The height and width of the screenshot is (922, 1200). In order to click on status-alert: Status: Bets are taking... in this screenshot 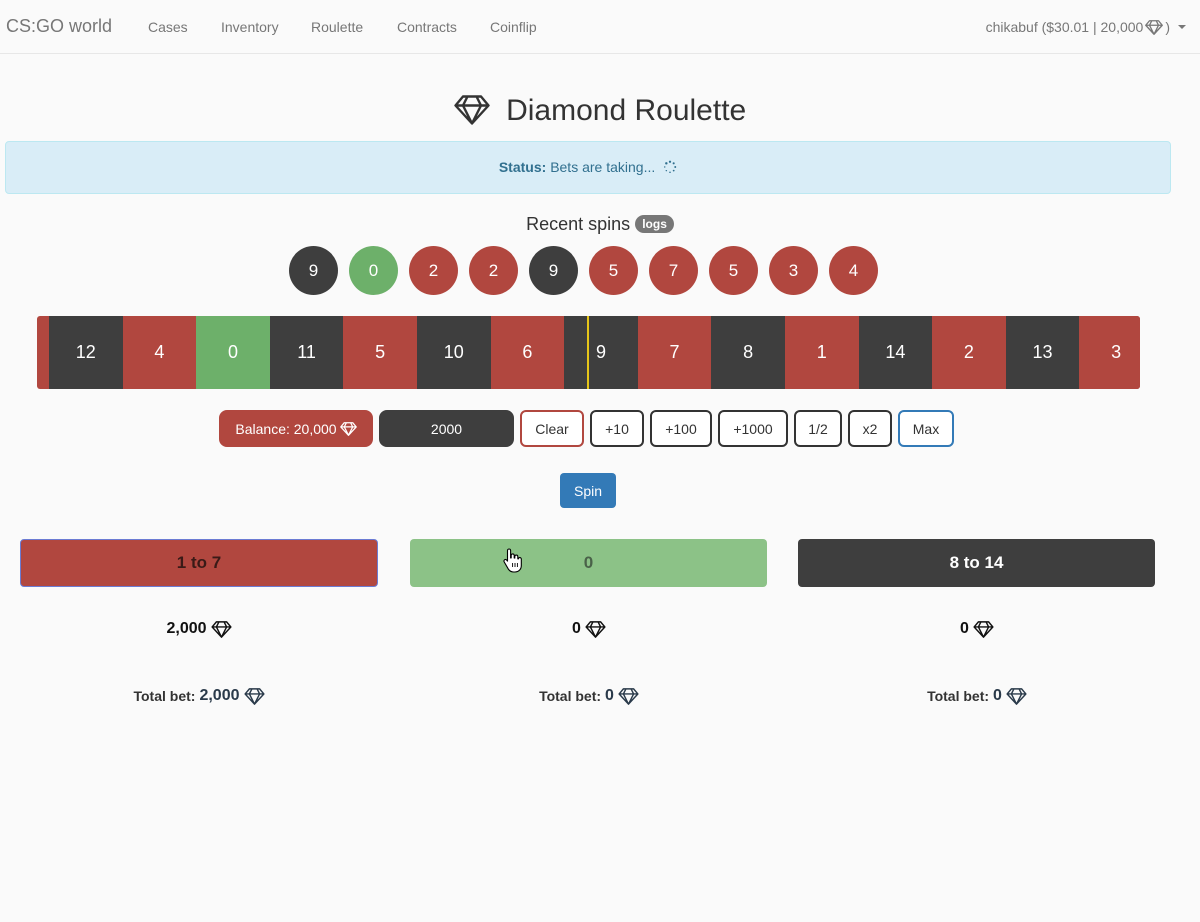, I will do `click(588, 167)`.